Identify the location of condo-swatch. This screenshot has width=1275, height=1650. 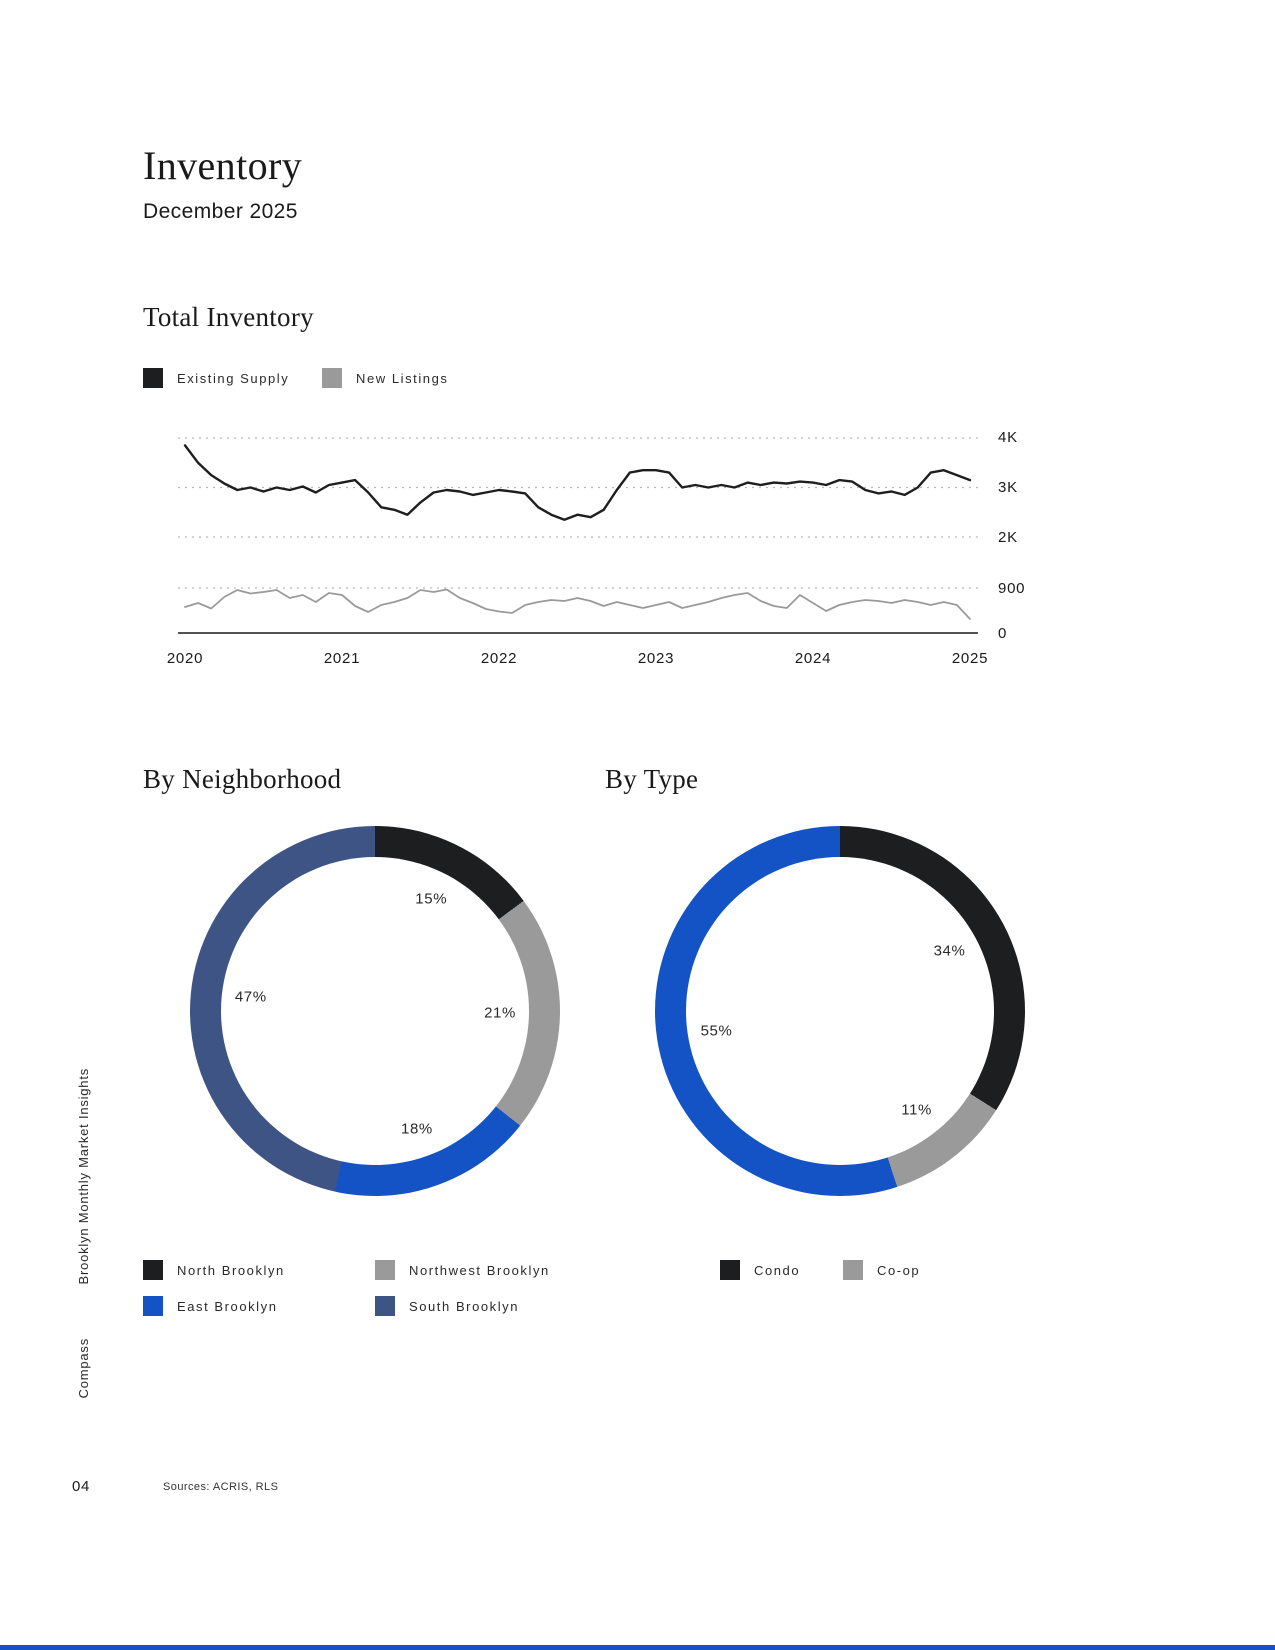
(730, 1270).